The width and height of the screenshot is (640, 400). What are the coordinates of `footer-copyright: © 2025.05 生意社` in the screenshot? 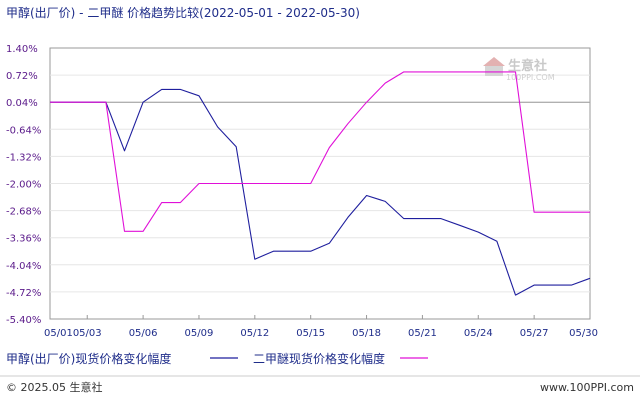 It's located at (54, 387).